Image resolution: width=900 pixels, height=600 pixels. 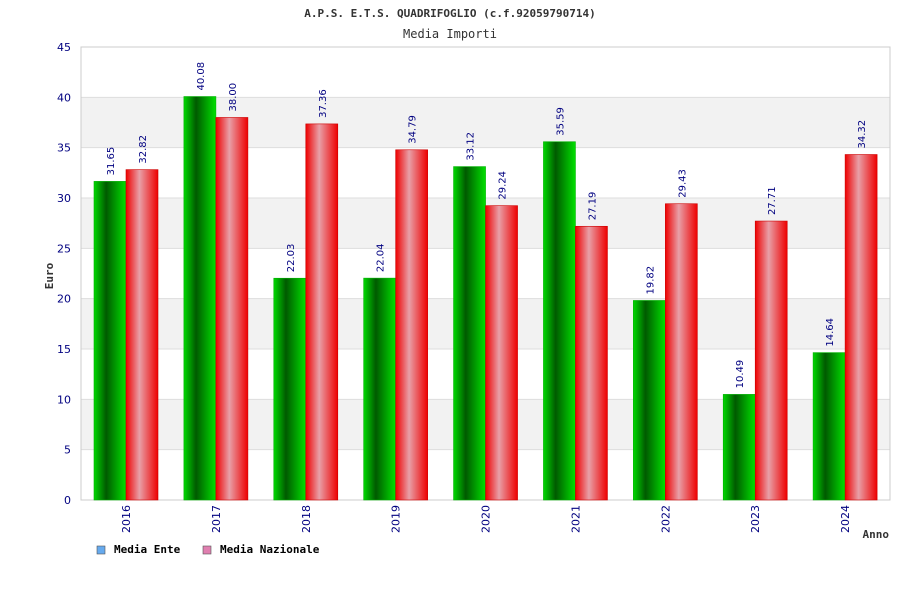 What do you see at coordinates (101, 550) in the screenshot?
I see `legend-swatch-media-ente` at bounding box center [101, 550].